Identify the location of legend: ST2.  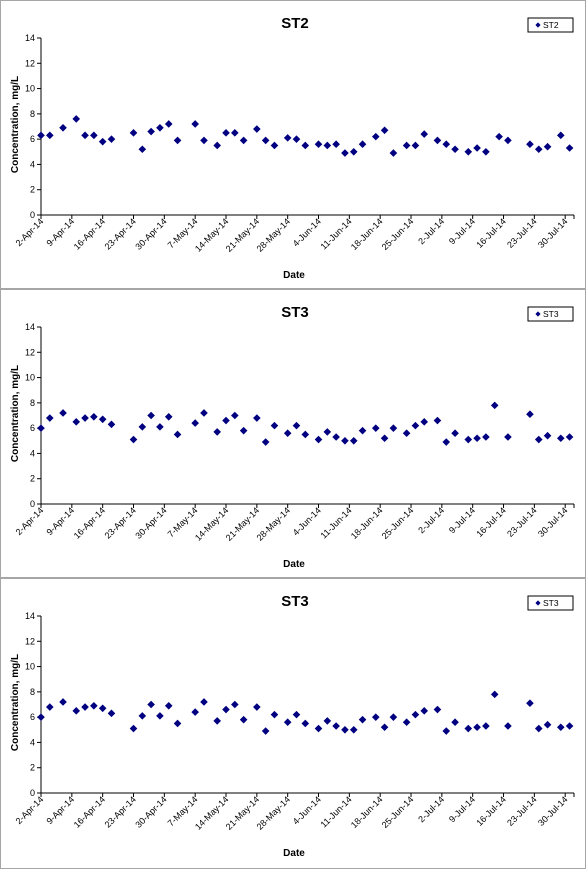
(550, 25).